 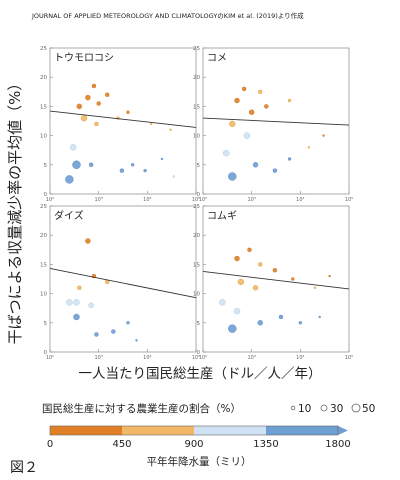 I want to click on x-axis-label: 一人当たり国民総生産（ドル／人／年）, so click(x=200, y=374).